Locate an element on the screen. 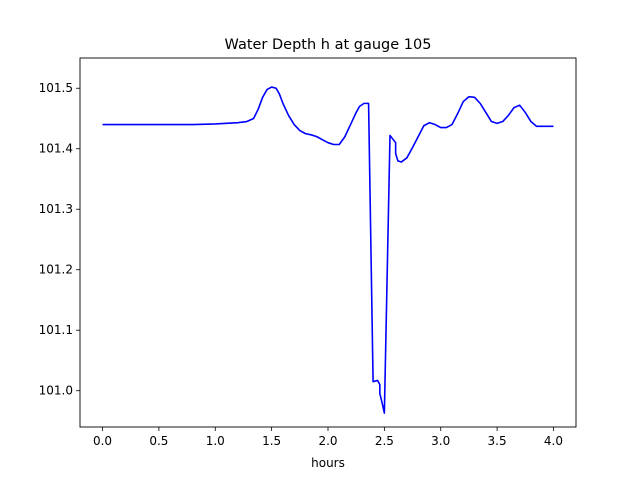 The image size is (640, 480). chart-title: Water Depth h at gauge 105 is located at coordinates (328, 45).